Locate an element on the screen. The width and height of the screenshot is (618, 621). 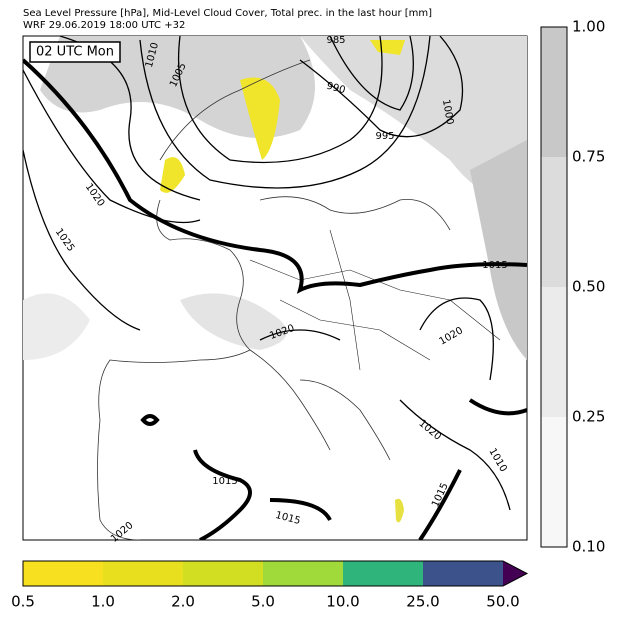
time-label: 02 UTC Mon is located at coordinates (75, 52).